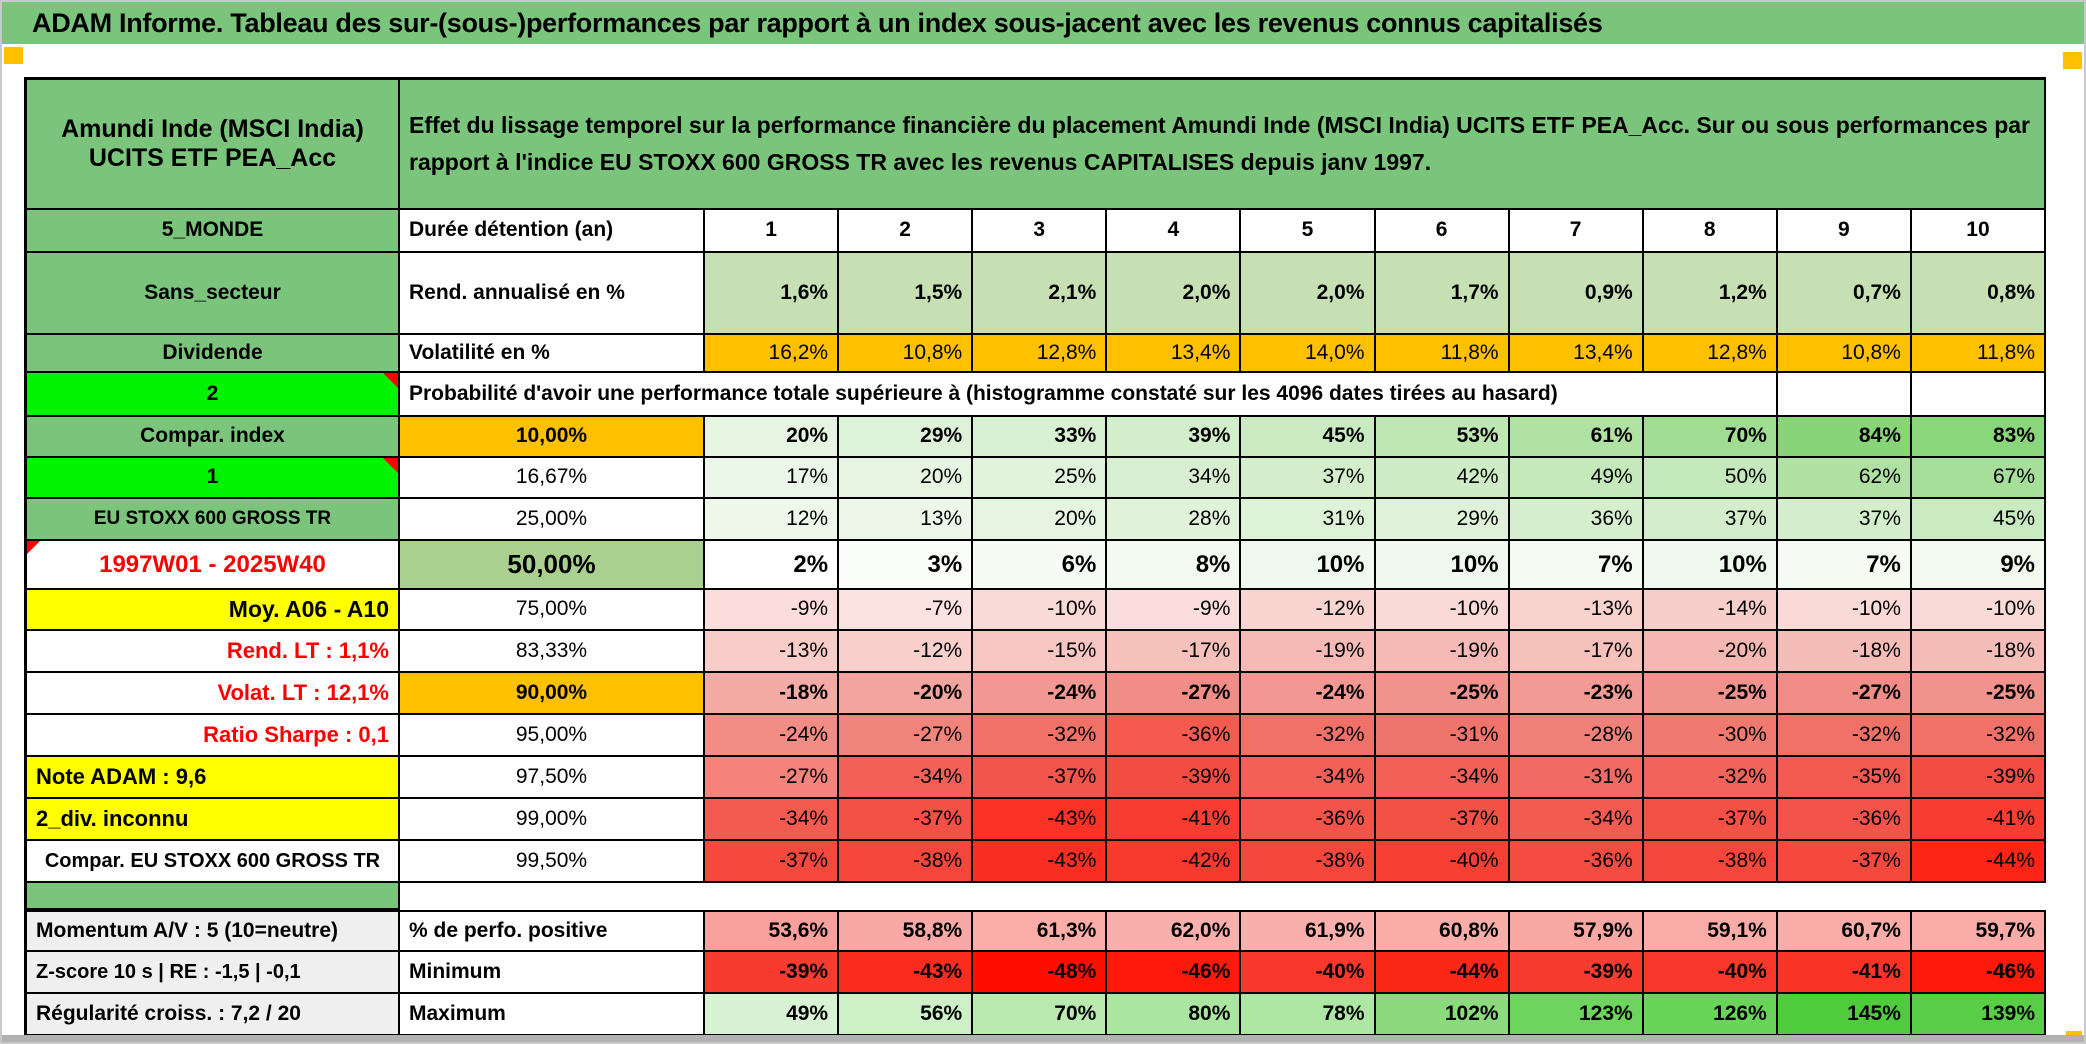 The image size is (2086, 1044). I want to click on quantile-label: 97,50%, so click(552, 778).